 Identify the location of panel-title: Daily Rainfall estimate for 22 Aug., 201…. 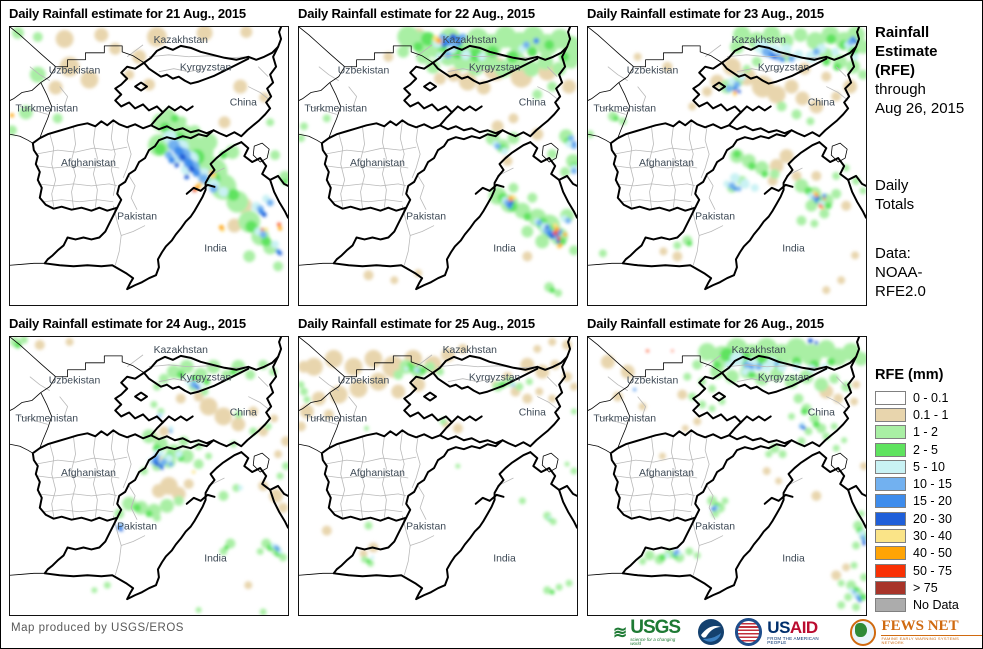
(416, 13).